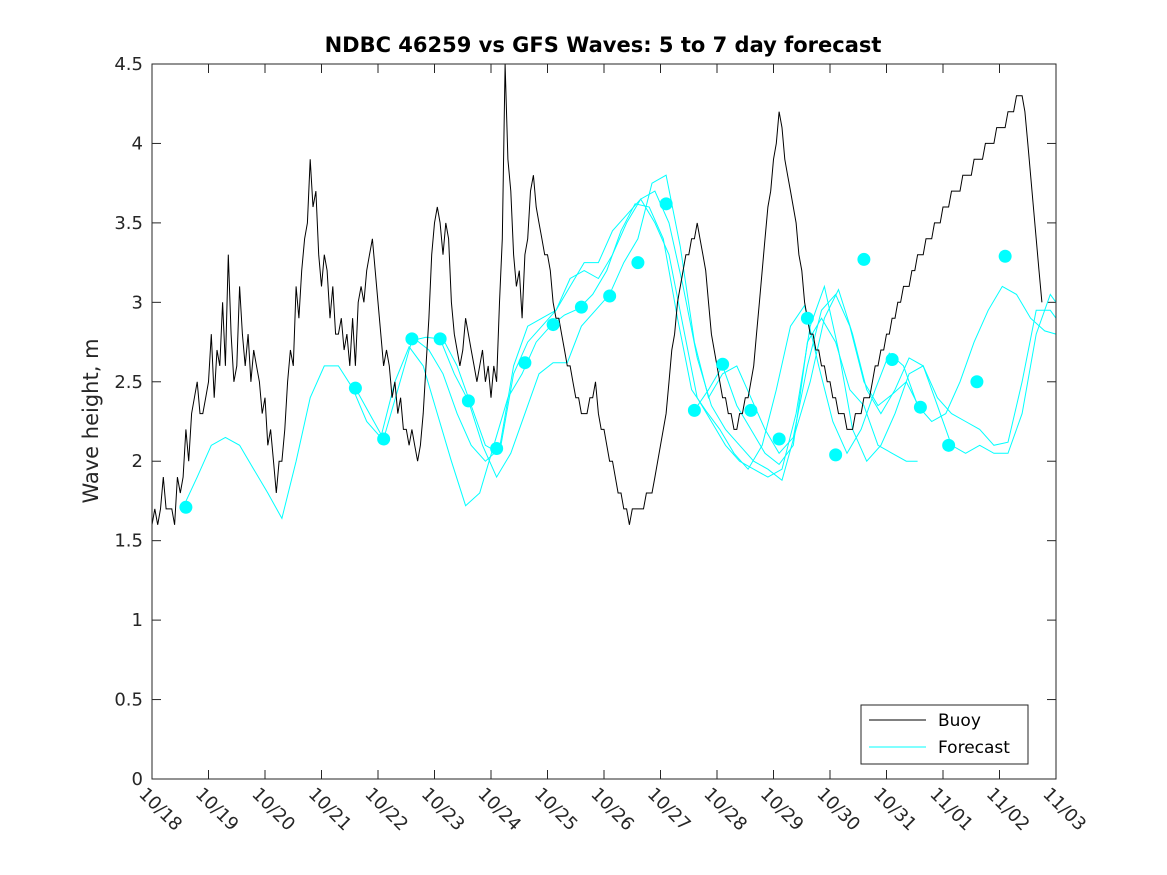  I want to click on y-tick-label: 4, so click(137, 143).